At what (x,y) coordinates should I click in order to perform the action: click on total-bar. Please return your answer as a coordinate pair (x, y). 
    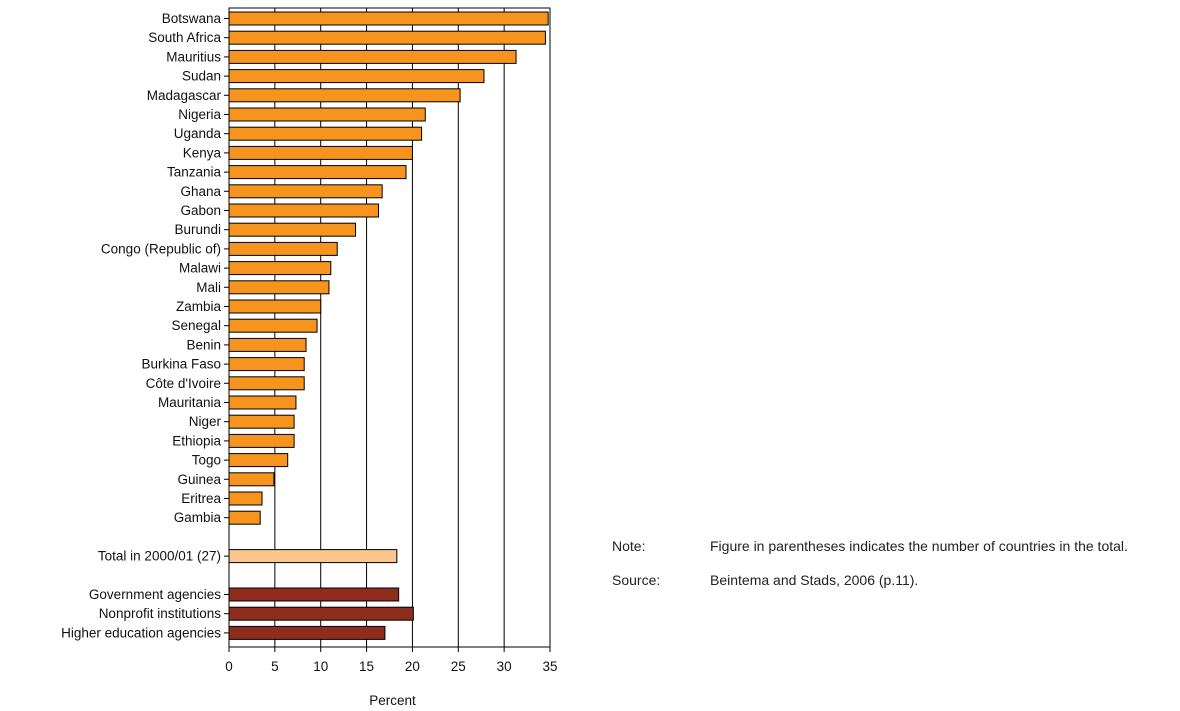
    Looking at the image, I should click on (313, 556).